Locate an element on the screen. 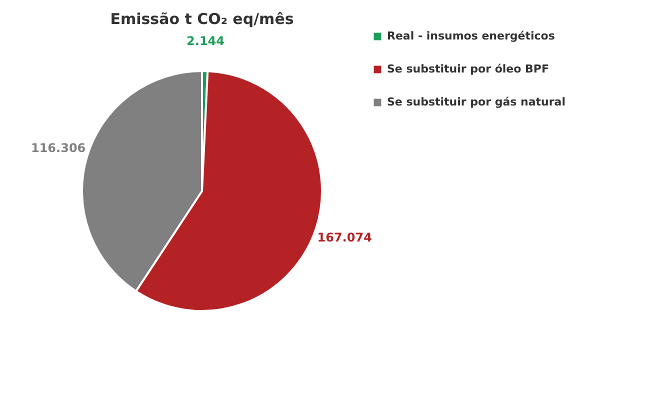 This screenshot has width=657, height=400. legend-label: Se substituir por gás natural is located at coordinates (476, 102).